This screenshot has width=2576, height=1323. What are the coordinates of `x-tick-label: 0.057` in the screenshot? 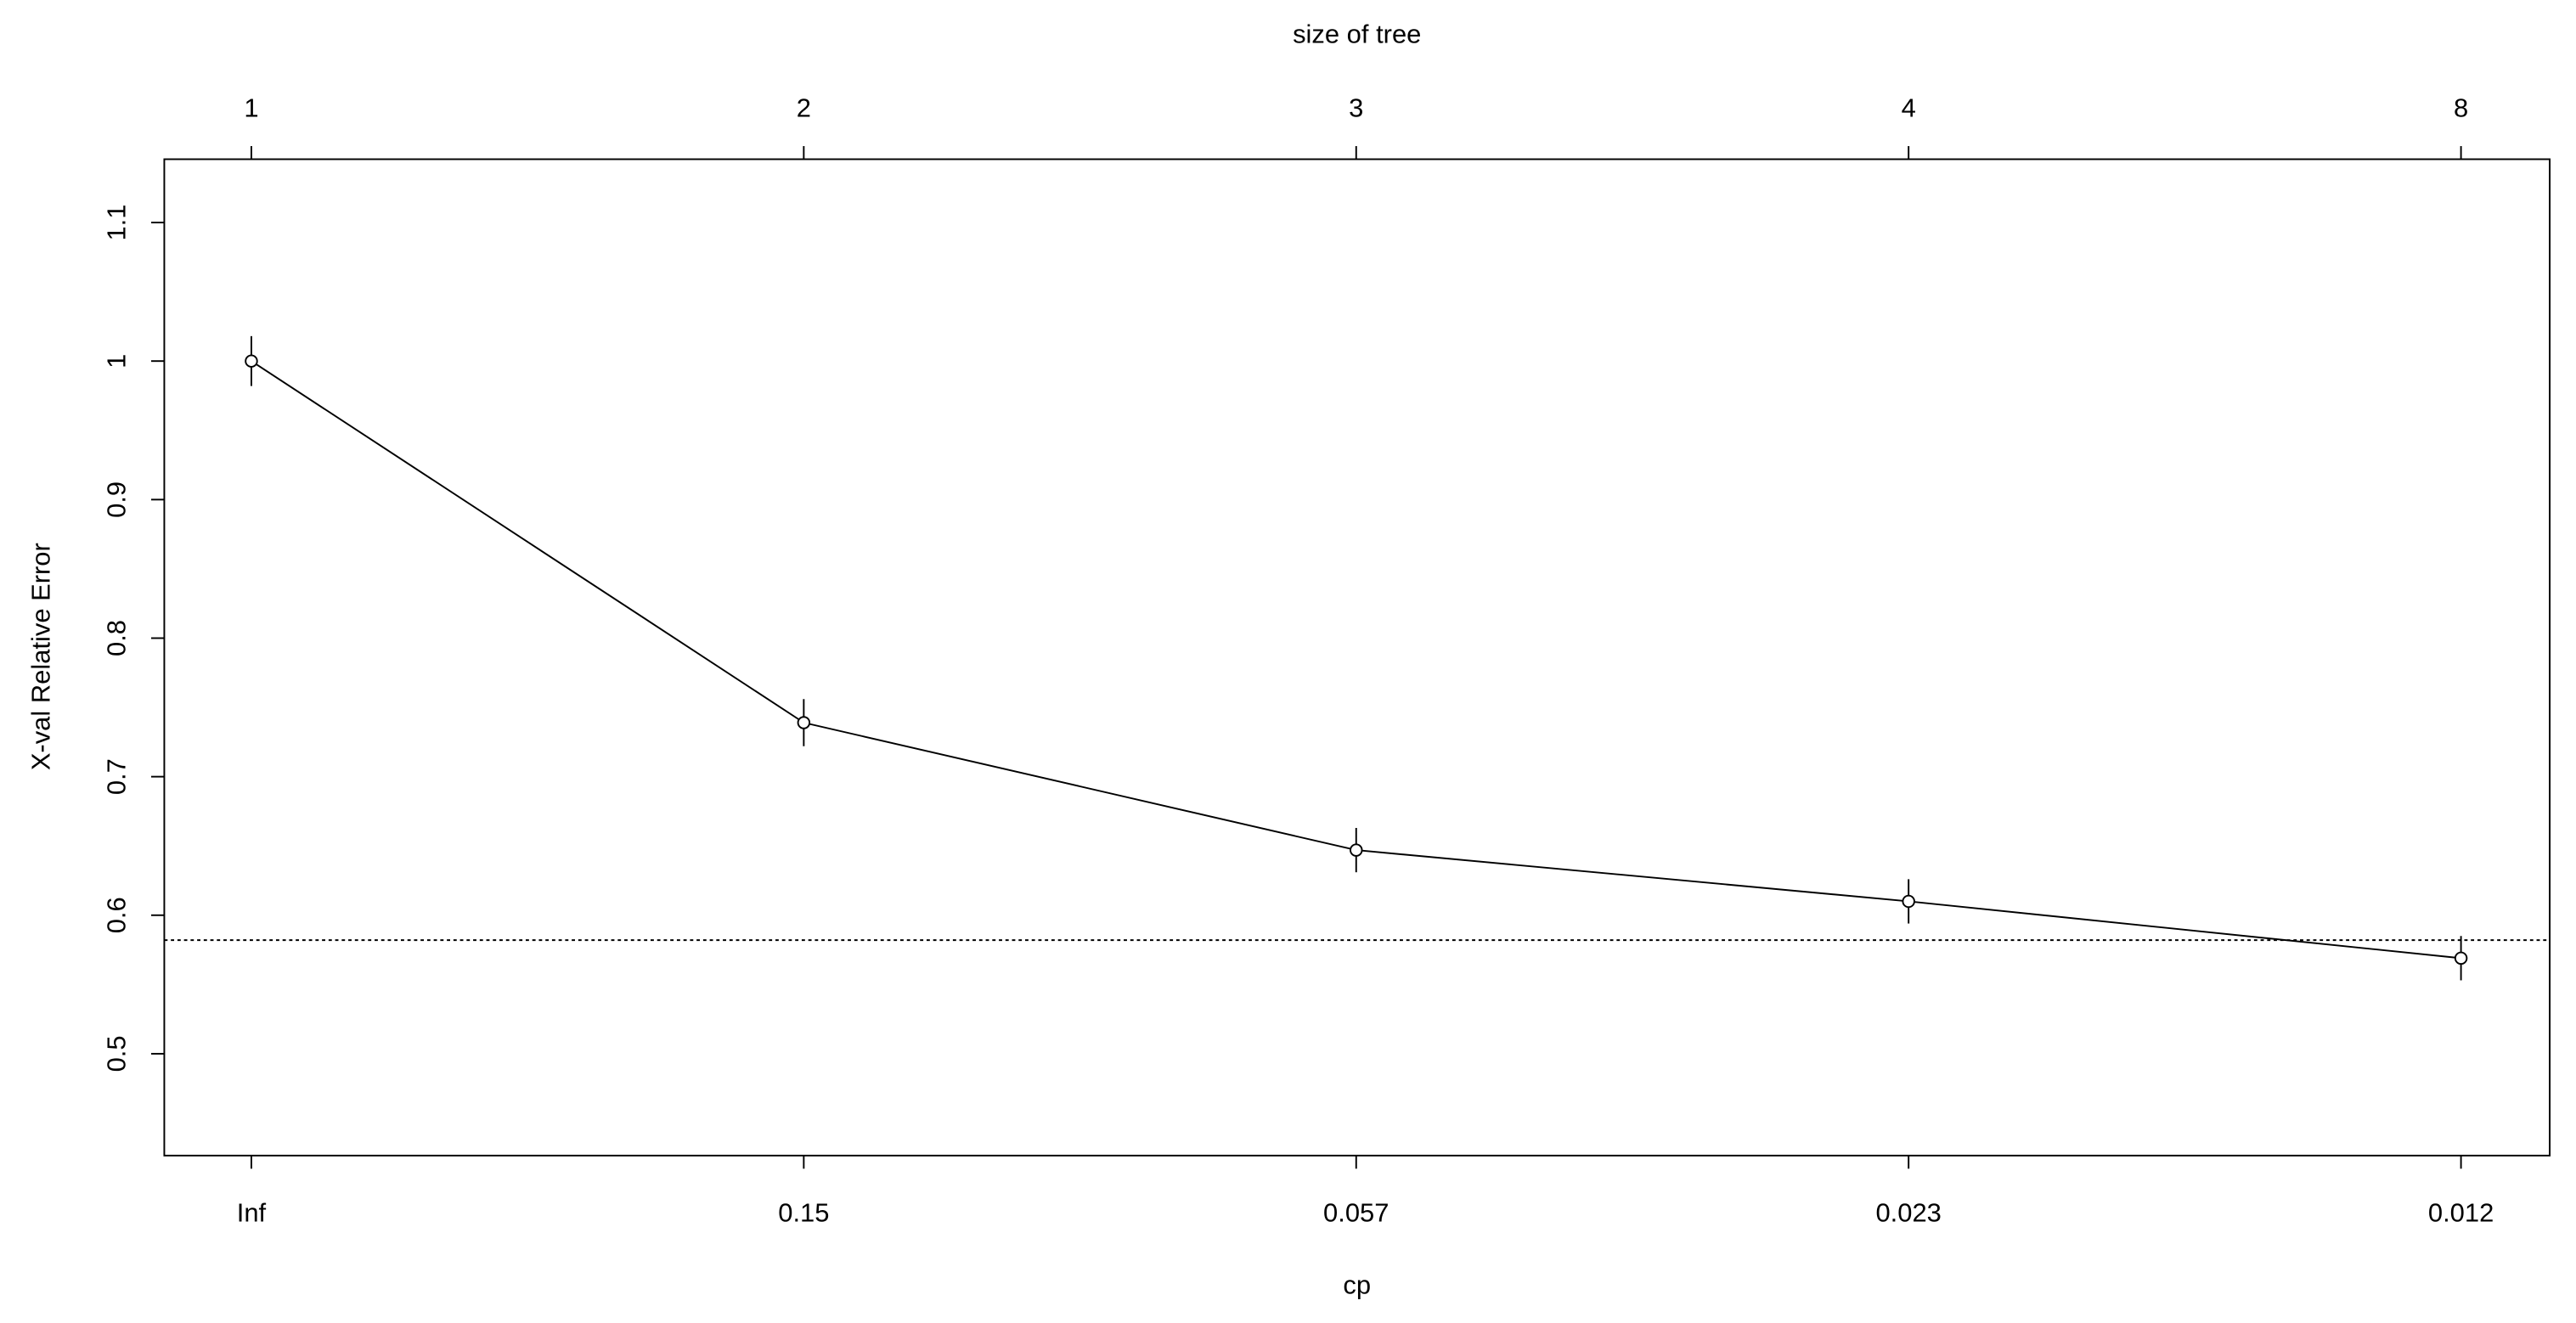 It's located at (1356, 1213).